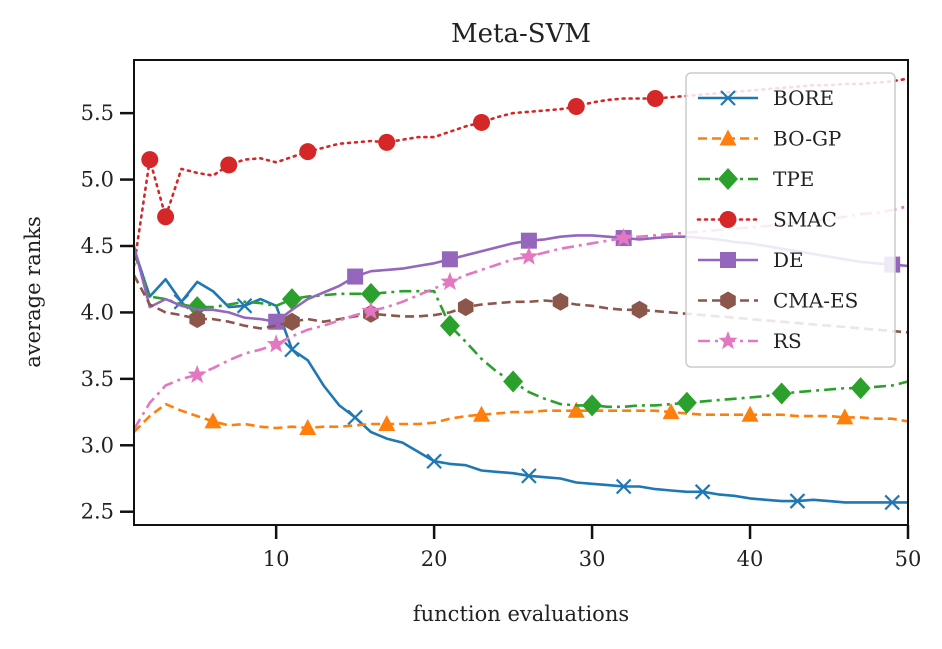  I want to click on x-tick-label: 30, so click(592, 559).